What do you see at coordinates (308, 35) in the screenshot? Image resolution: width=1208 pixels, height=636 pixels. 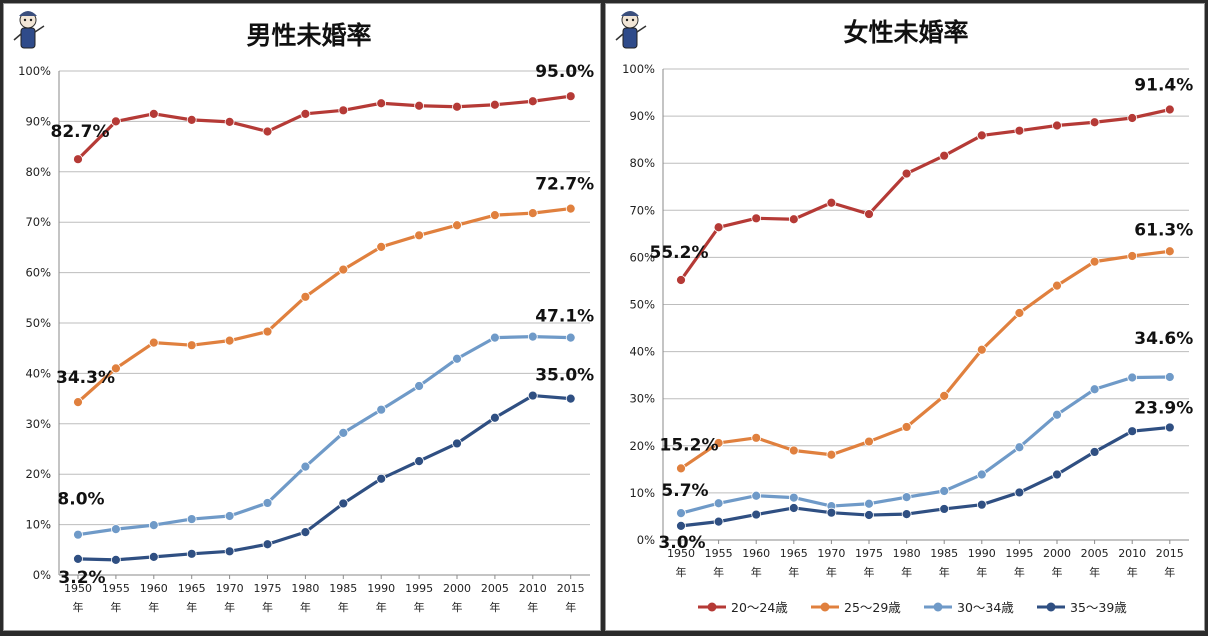 I see `chart-title: 男性未婚率` at bounding box center [308, 35].